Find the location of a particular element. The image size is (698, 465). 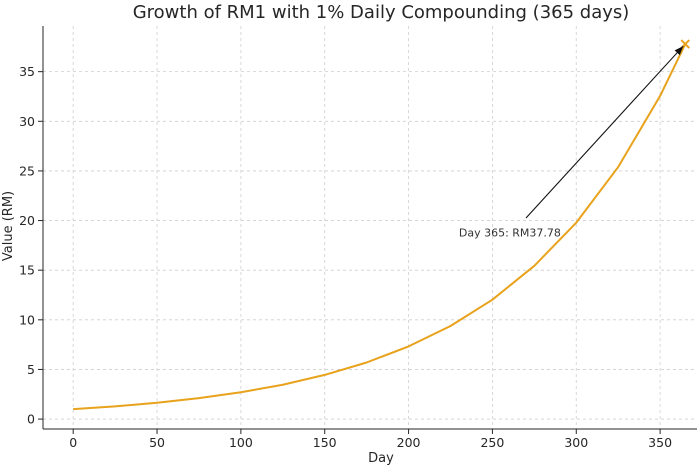

x-axis-label: Day is located at coordinates (381, 458).